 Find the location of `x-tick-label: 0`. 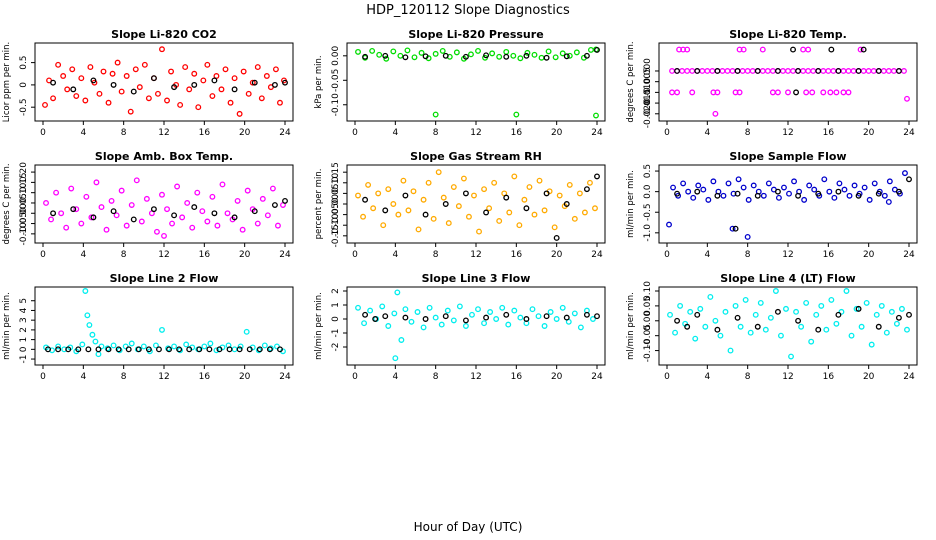

x-tick-label: 0 is located at coordinates (667, 255).